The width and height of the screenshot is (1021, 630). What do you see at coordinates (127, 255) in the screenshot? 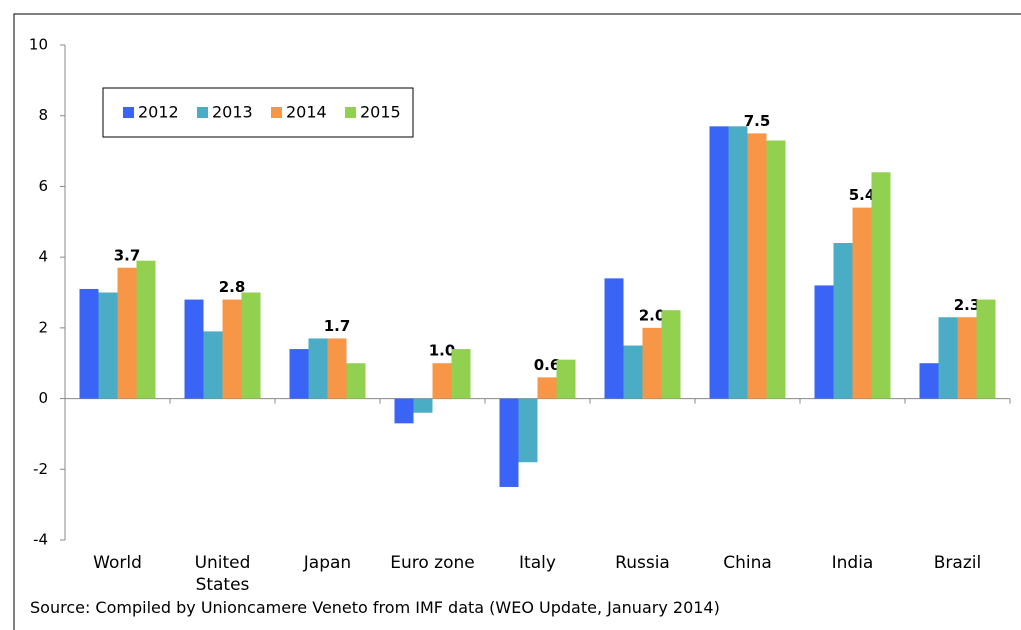
I see `data-label: 3.7` at bounding box center [127, 255].